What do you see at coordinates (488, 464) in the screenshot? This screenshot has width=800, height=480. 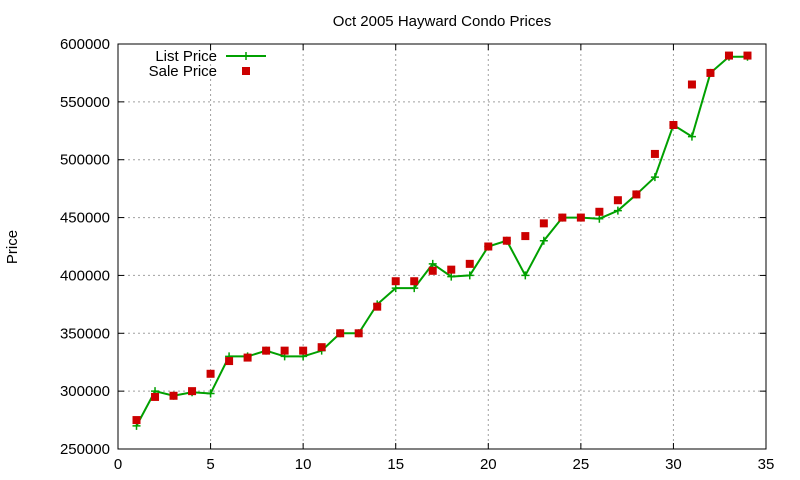 I see `x-tick-label: 20` at bounding box center [488, 464].